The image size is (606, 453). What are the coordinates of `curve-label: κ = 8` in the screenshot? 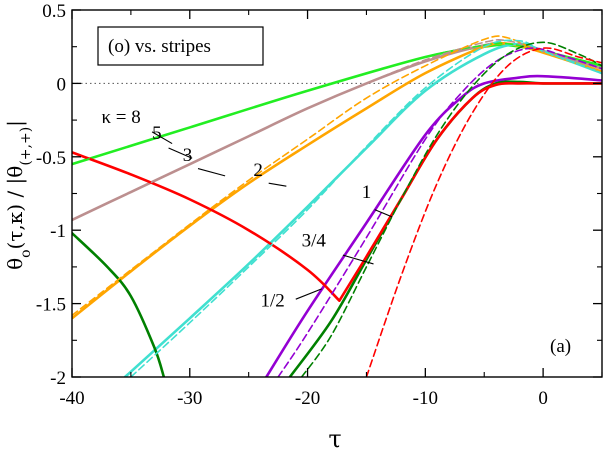 It's located at (120, 117).